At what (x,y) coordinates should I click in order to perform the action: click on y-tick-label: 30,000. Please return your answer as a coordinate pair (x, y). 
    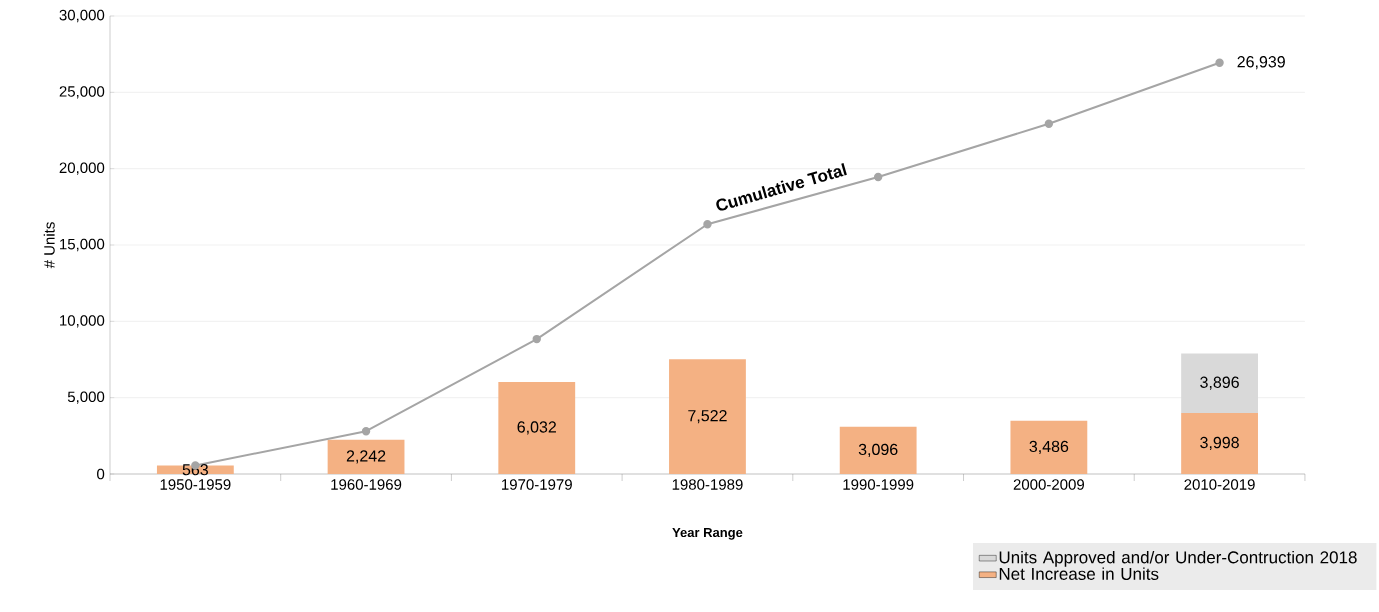
    Looking at the image, I should click on (82, 16).